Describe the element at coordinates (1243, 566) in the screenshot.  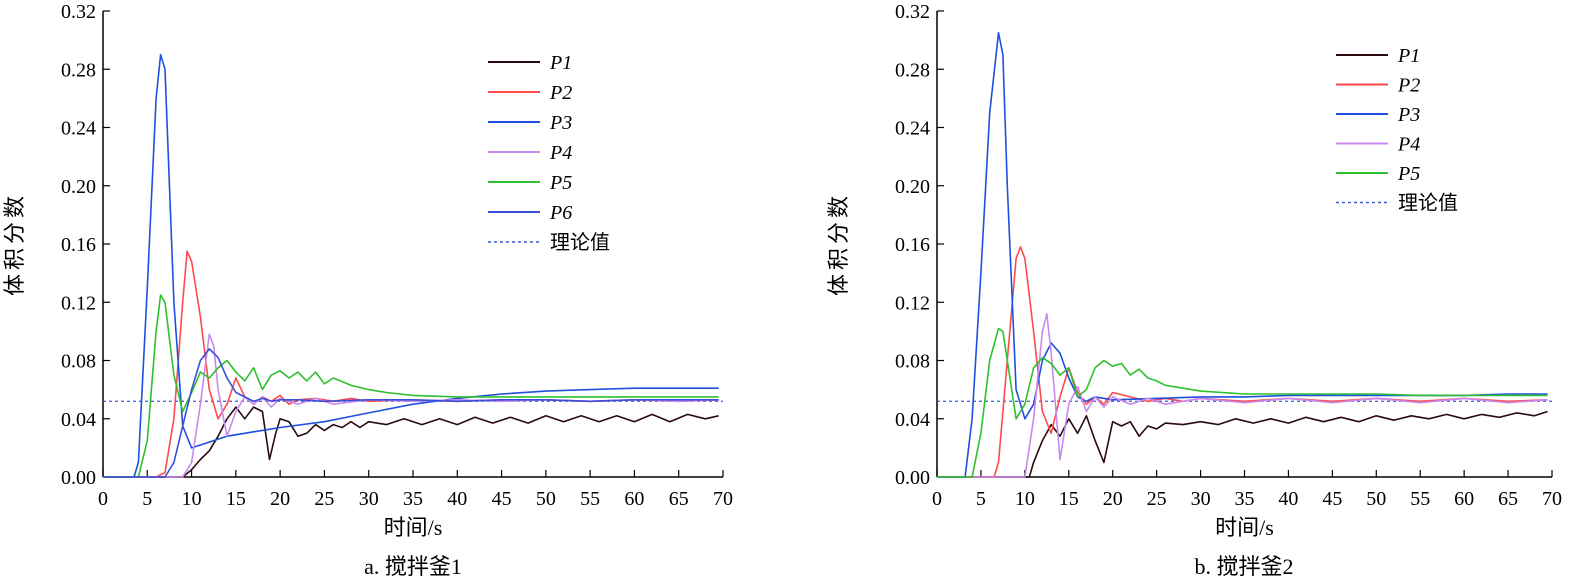
I see `chart-caption: b. 搅拌釜2` at that location.